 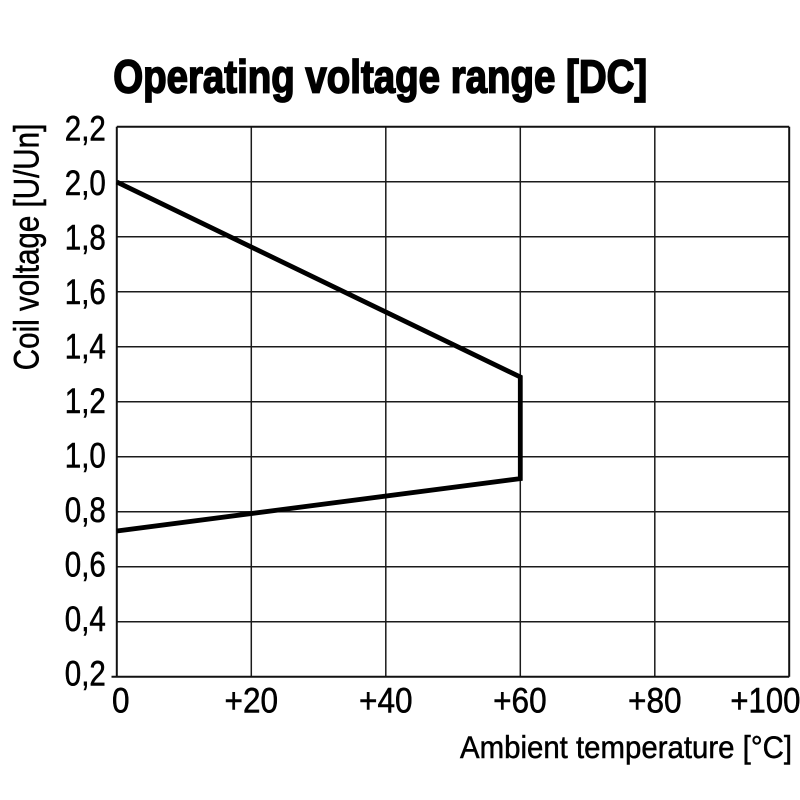 What do you see at coordinates (85, 564) in the screenshot?
I see `svg-text: 0,6` at bounding box center [85, 564].